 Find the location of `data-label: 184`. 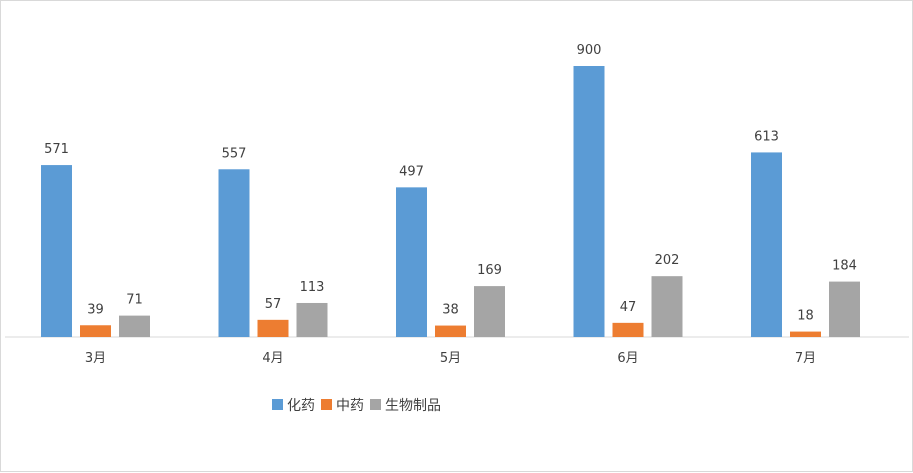

data-label: 184 is located at coordinates (844, 266).